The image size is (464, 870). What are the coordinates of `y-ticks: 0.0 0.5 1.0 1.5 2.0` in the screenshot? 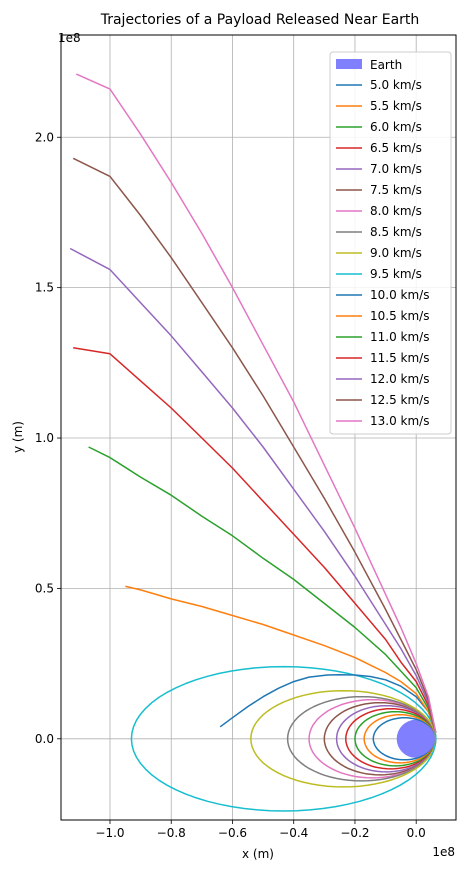 It's located at (48, 438).